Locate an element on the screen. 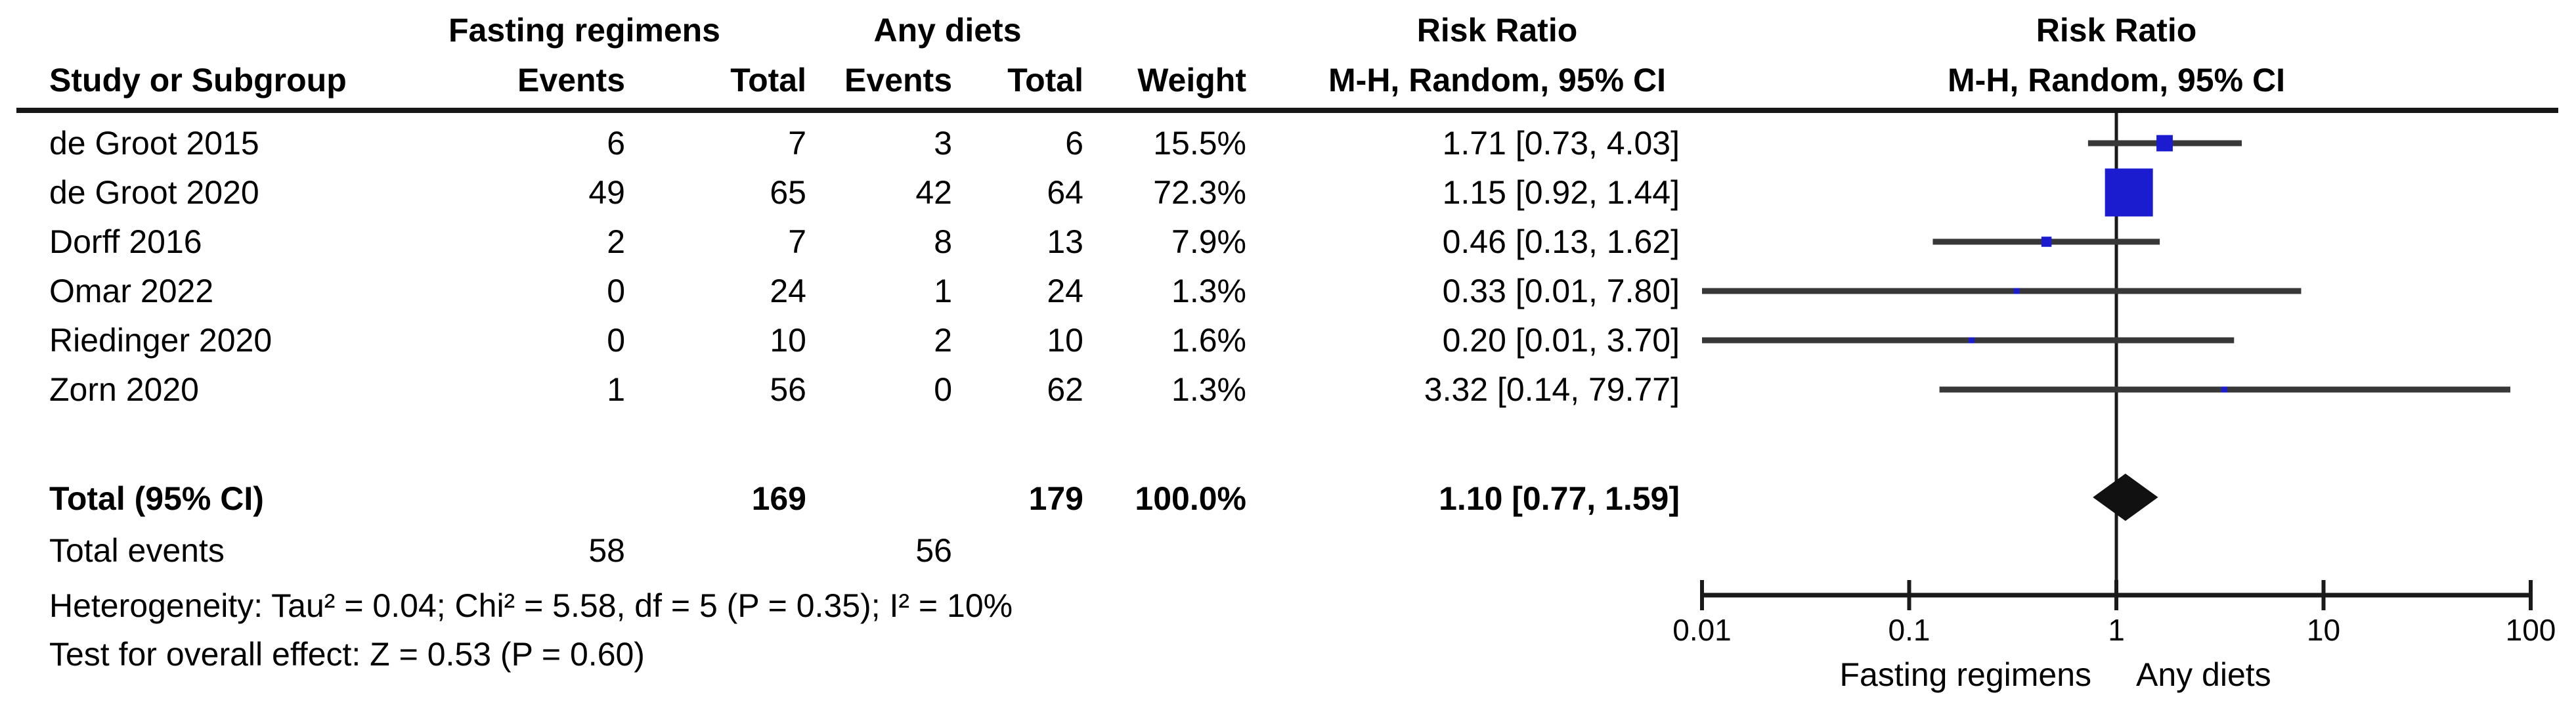  cell-risk-ratio: 0.20 [0.01, 3.70] is located at coordinates (1561, 340).